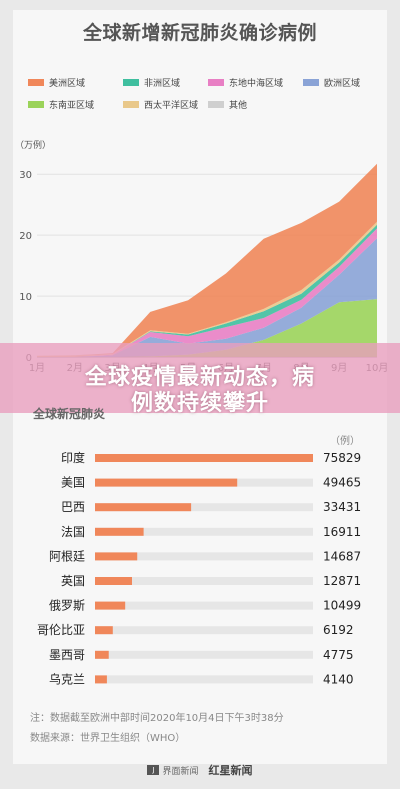 Image resolution: width=400 pixels, height=789 pixels. Describe the element at coordinates (108, 738) in the screenshot. I see `data-source-note: 数据来源：世界卫生组织（WHO）` at that location.